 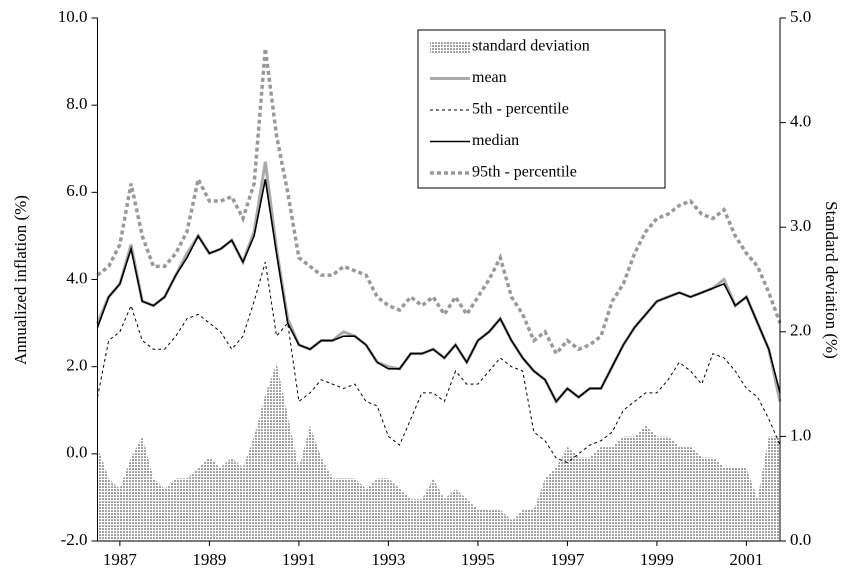 I want to click on y-tick-label: 4.0, so click(x=76, y=277).